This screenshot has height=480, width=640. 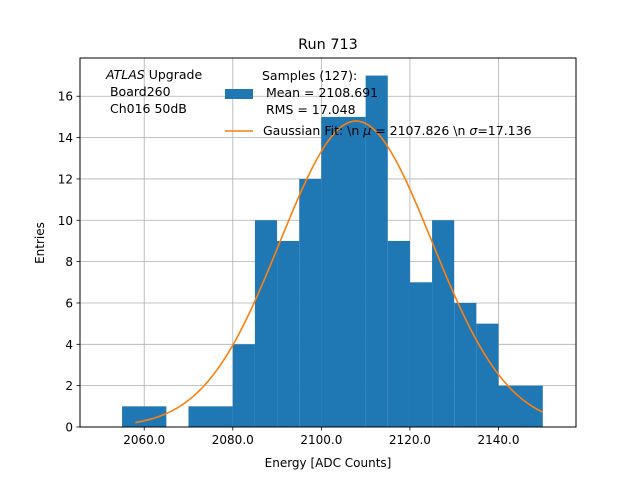 I want to click on legend-fit-sigma-symbol: σ, so click(x=473, y=130).